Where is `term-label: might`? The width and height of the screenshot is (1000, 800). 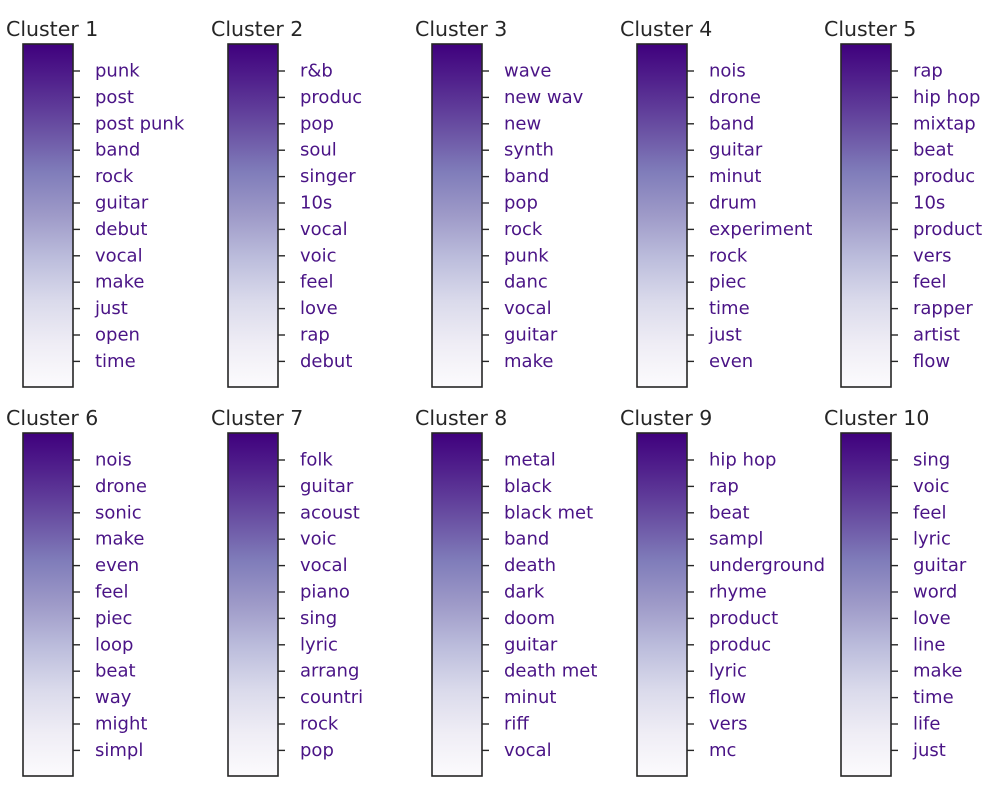
term-label: might is located at coordinates (121, 724).